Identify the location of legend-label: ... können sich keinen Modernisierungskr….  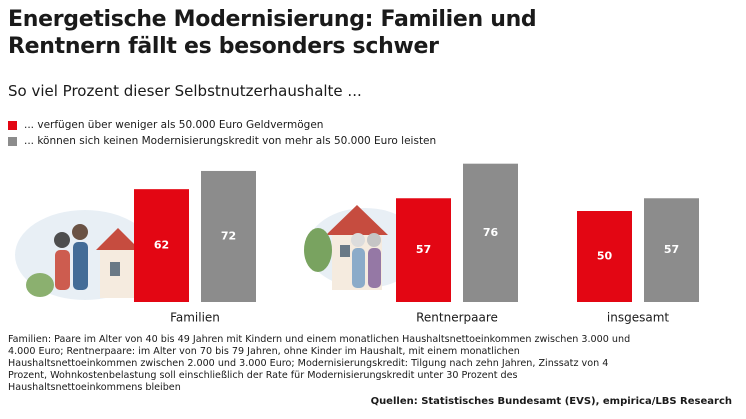
(230, 141).